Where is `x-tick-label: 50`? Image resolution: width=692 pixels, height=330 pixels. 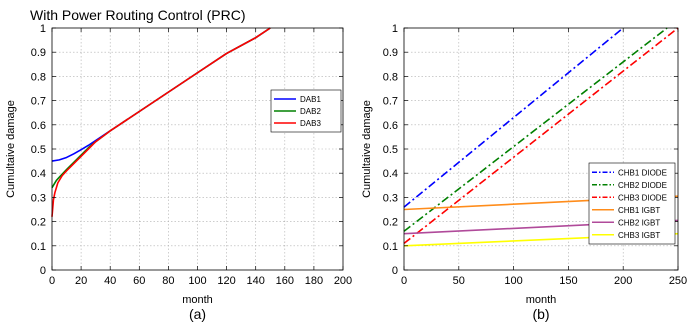
x-tick-label: 50 is located at coordinates (459, 281).